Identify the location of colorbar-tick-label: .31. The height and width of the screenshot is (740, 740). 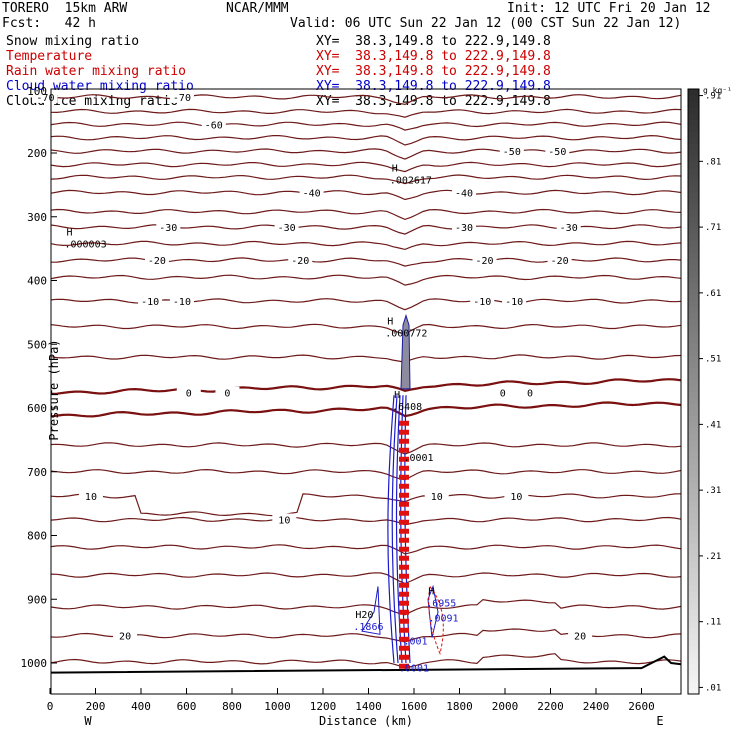
(713, 491).